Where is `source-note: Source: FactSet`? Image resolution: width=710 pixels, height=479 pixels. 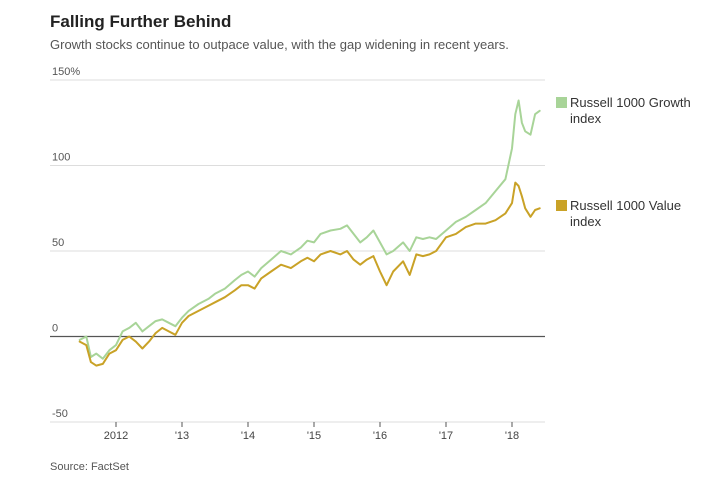
source-note: Source: FactSet is located at coordinates (89, 467).